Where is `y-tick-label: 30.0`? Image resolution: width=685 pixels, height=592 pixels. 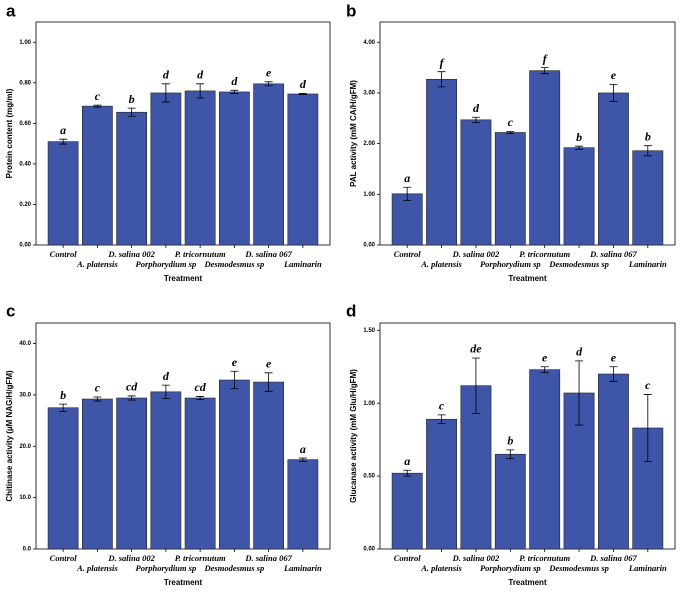
y-tick-label: 30.0 is located at coordinates (25, 395).